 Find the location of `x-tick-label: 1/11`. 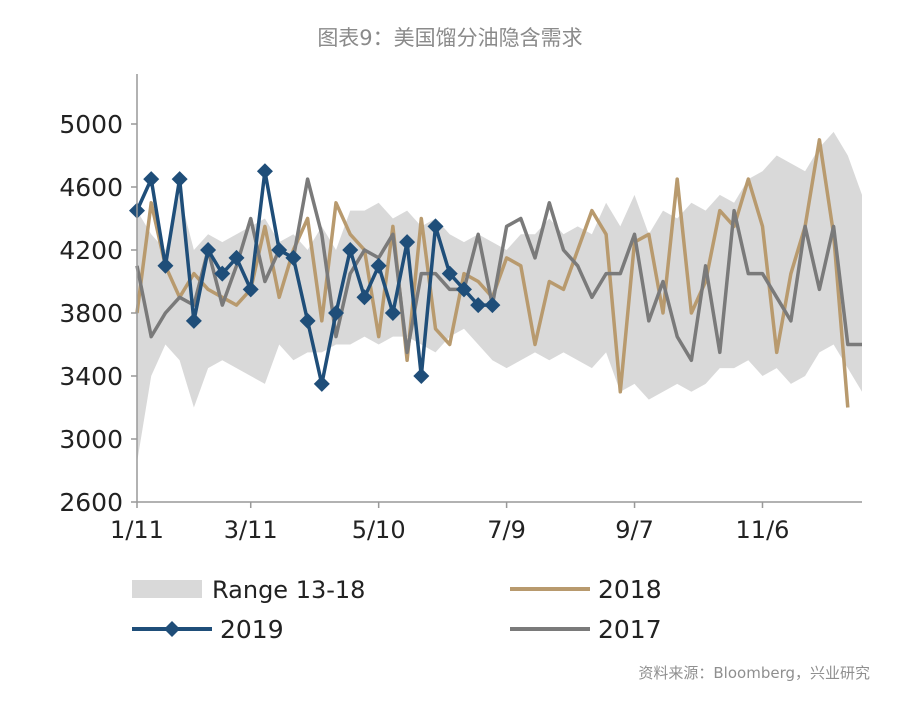

x-tick-label: 1/11 is located at coordinates (137, 530).